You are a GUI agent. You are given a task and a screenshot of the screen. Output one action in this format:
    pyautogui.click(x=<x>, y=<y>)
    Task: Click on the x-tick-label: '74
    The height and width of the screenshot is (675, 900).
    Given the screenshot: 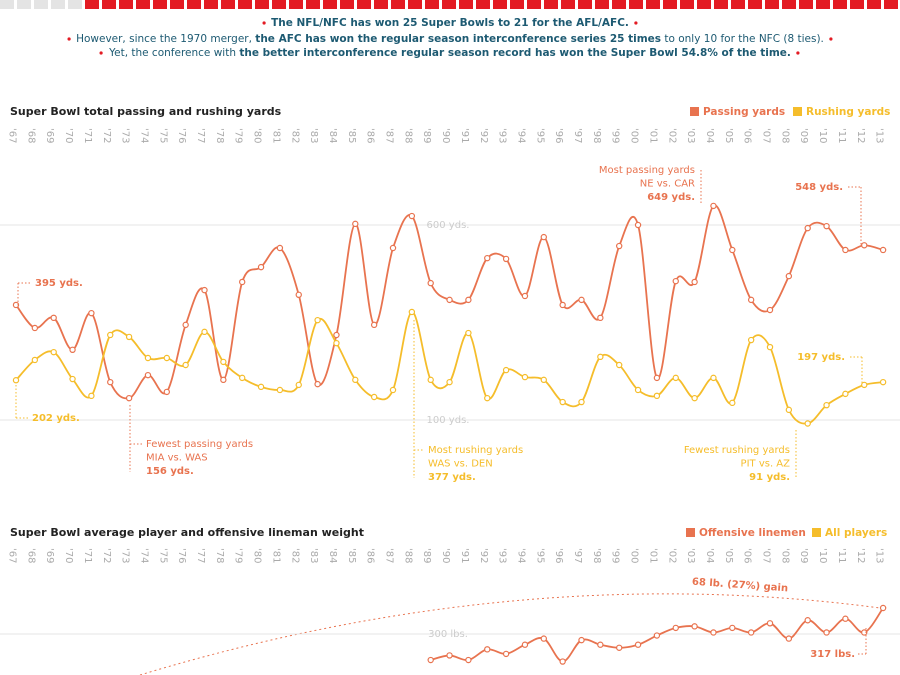 What is the action you would take?
    pyautogui.click(x=143, y=555)
    